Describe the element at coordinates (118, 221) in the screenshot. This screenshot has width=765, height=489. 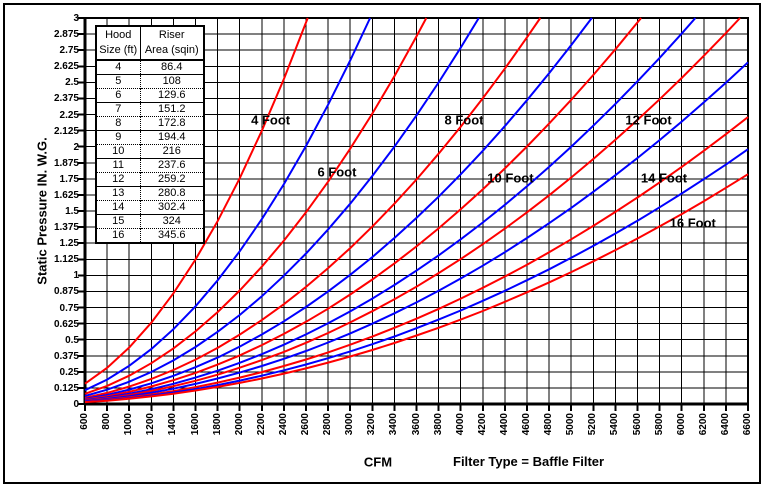
I see `hood-size-cell: 15` at that location.